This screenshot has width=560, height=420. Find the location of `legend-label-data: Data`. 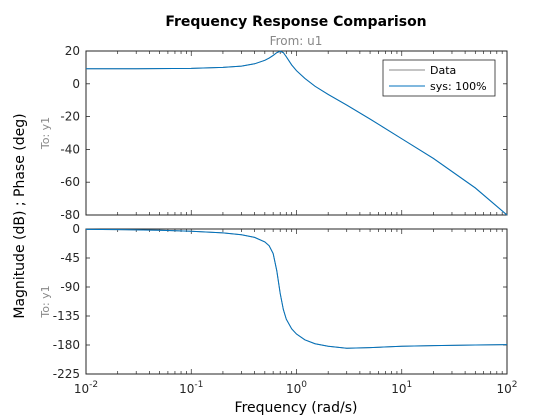

legend-label-data: Data is located at coordinates (443, 70).